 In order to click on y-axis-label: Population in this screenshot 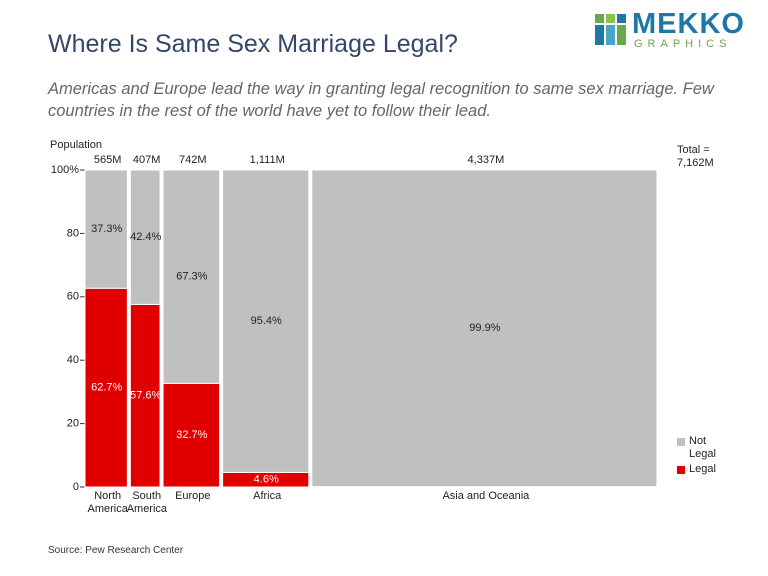, I will do `click(76, 145)`.